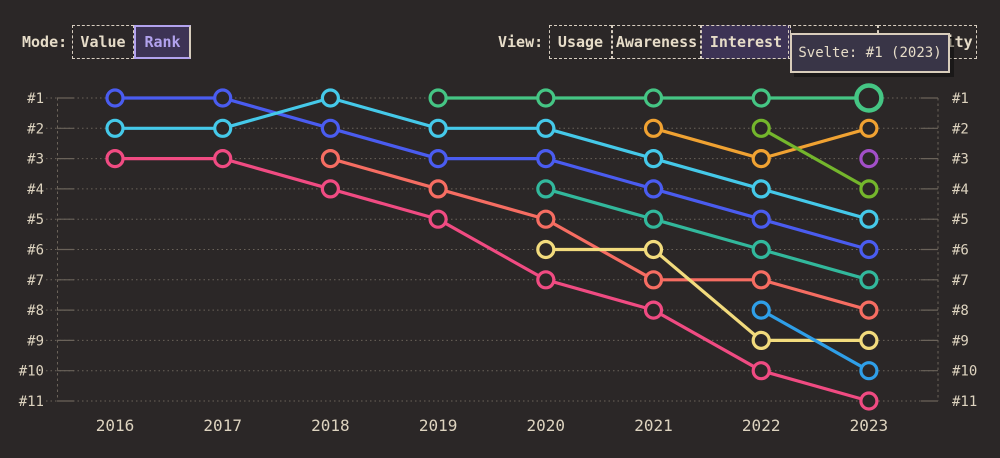 The width and height of the screenshot is (1000, 458). What do you see at coordinates (964, 372) in the screenshot?
I see `rank-label-right: #10` at bounding box center [964, 372].